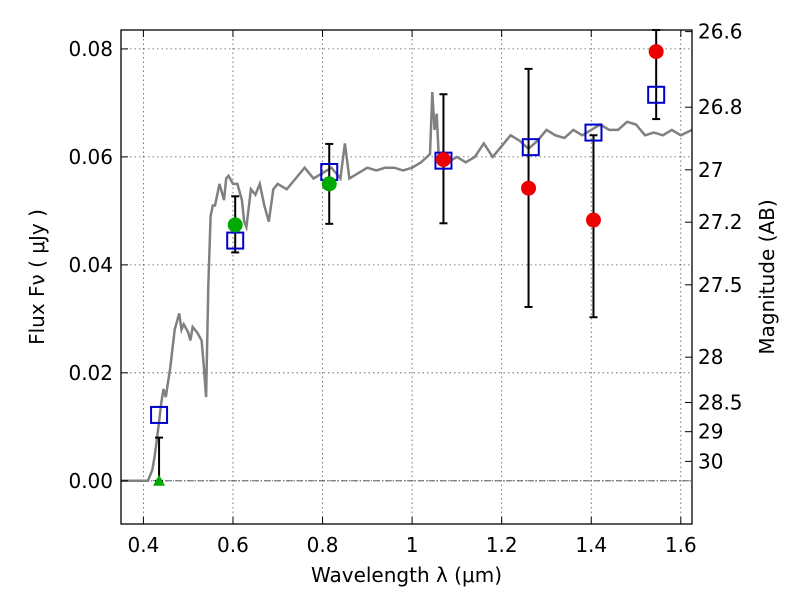  I want to click on x-tick-label: 1, so click(412, 545).